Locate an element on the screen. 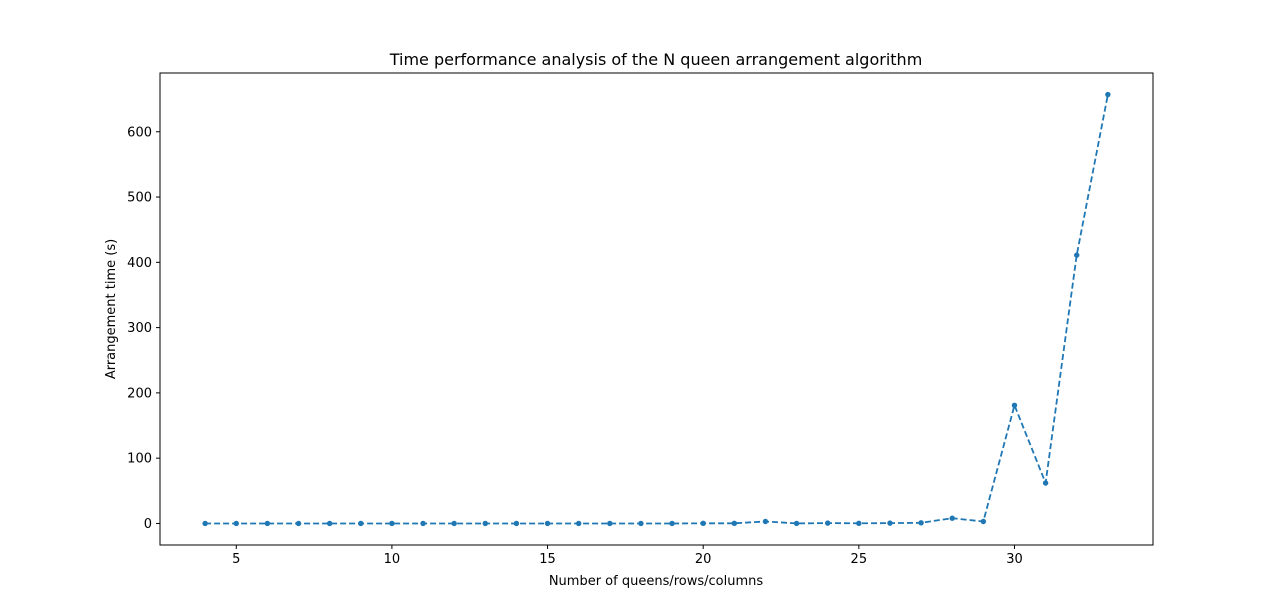 This screenshot has width=1280, height=612. y-tick-label: 600 is located at coordinates (139, 132).